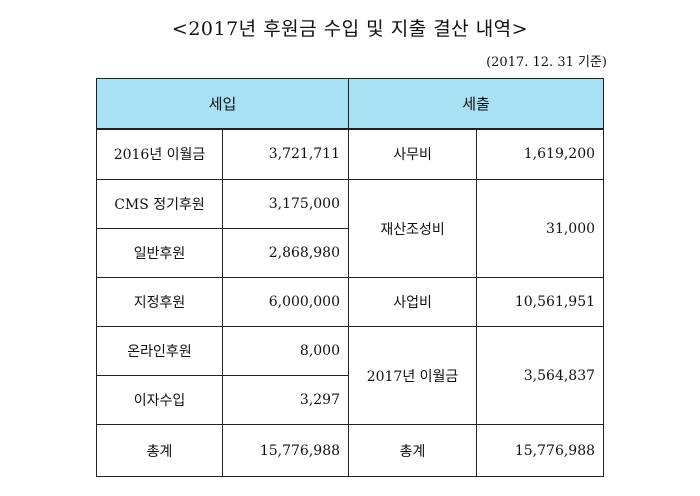 The height and width of the screenshot is (496, 700). What do you see at coordinates (285, 400) in the screenshot?
I see `income-amount: 3,297` at bounding box center [285, 400].